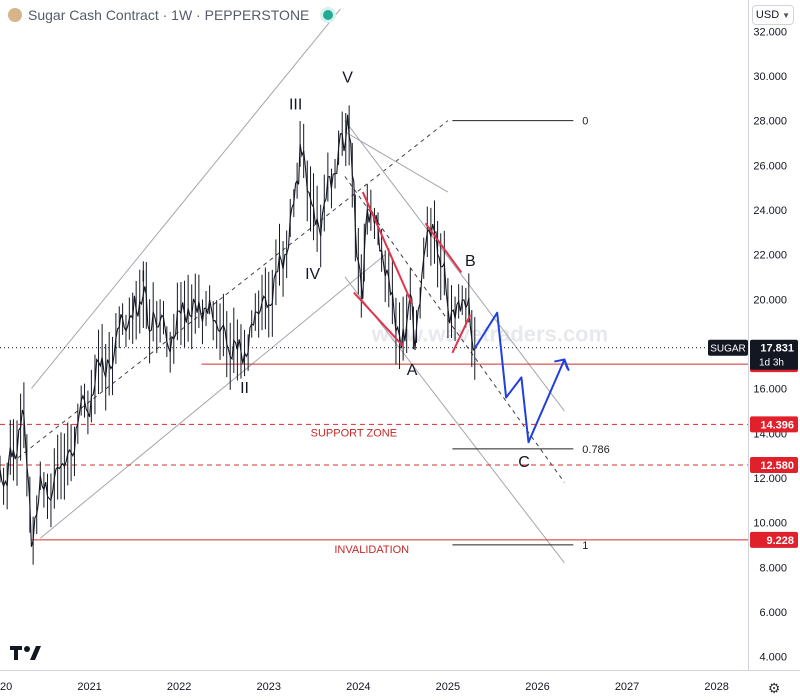 This screenshot has height=700, width=800. Describe the element at coordinates (312, 274) in the screenshot. I see `wave-label-iv: IV` at that location.